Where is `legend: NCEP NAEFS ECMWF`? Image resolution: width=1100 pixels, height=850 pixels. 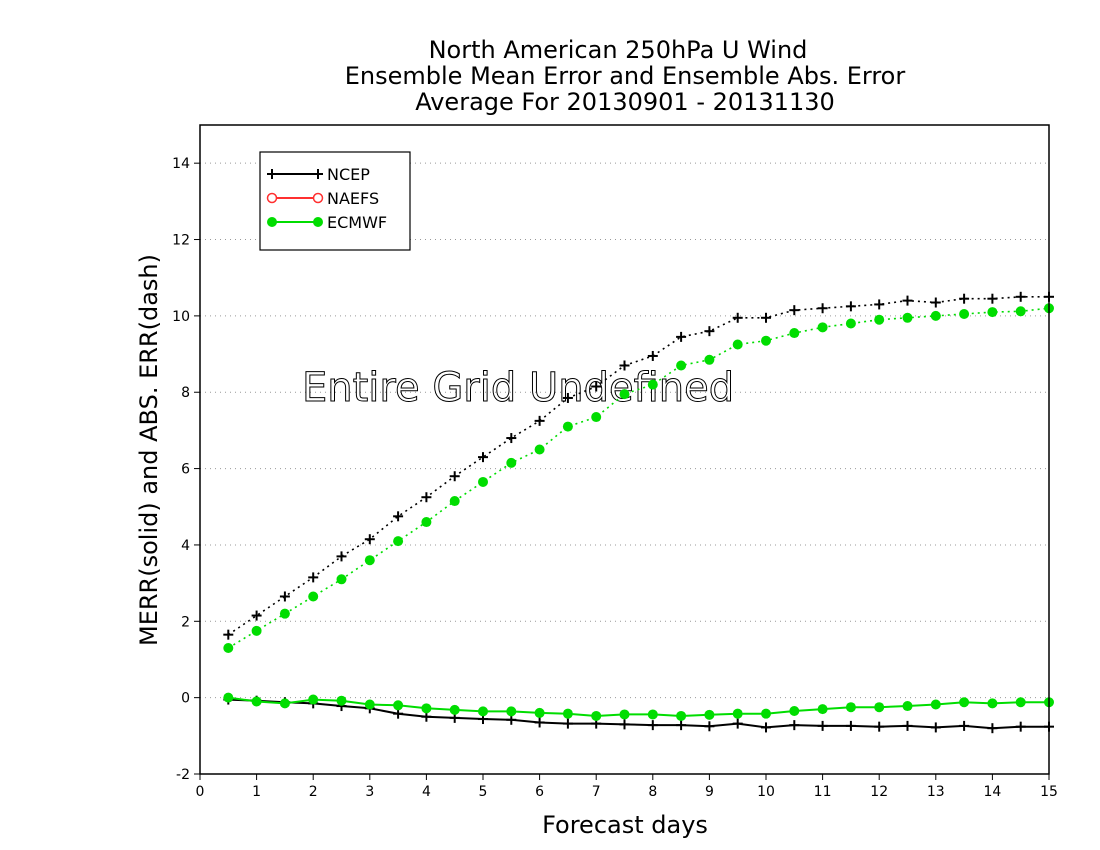 legend: NCEP NAEFS ECMWF is located at coordinates (335, 201).